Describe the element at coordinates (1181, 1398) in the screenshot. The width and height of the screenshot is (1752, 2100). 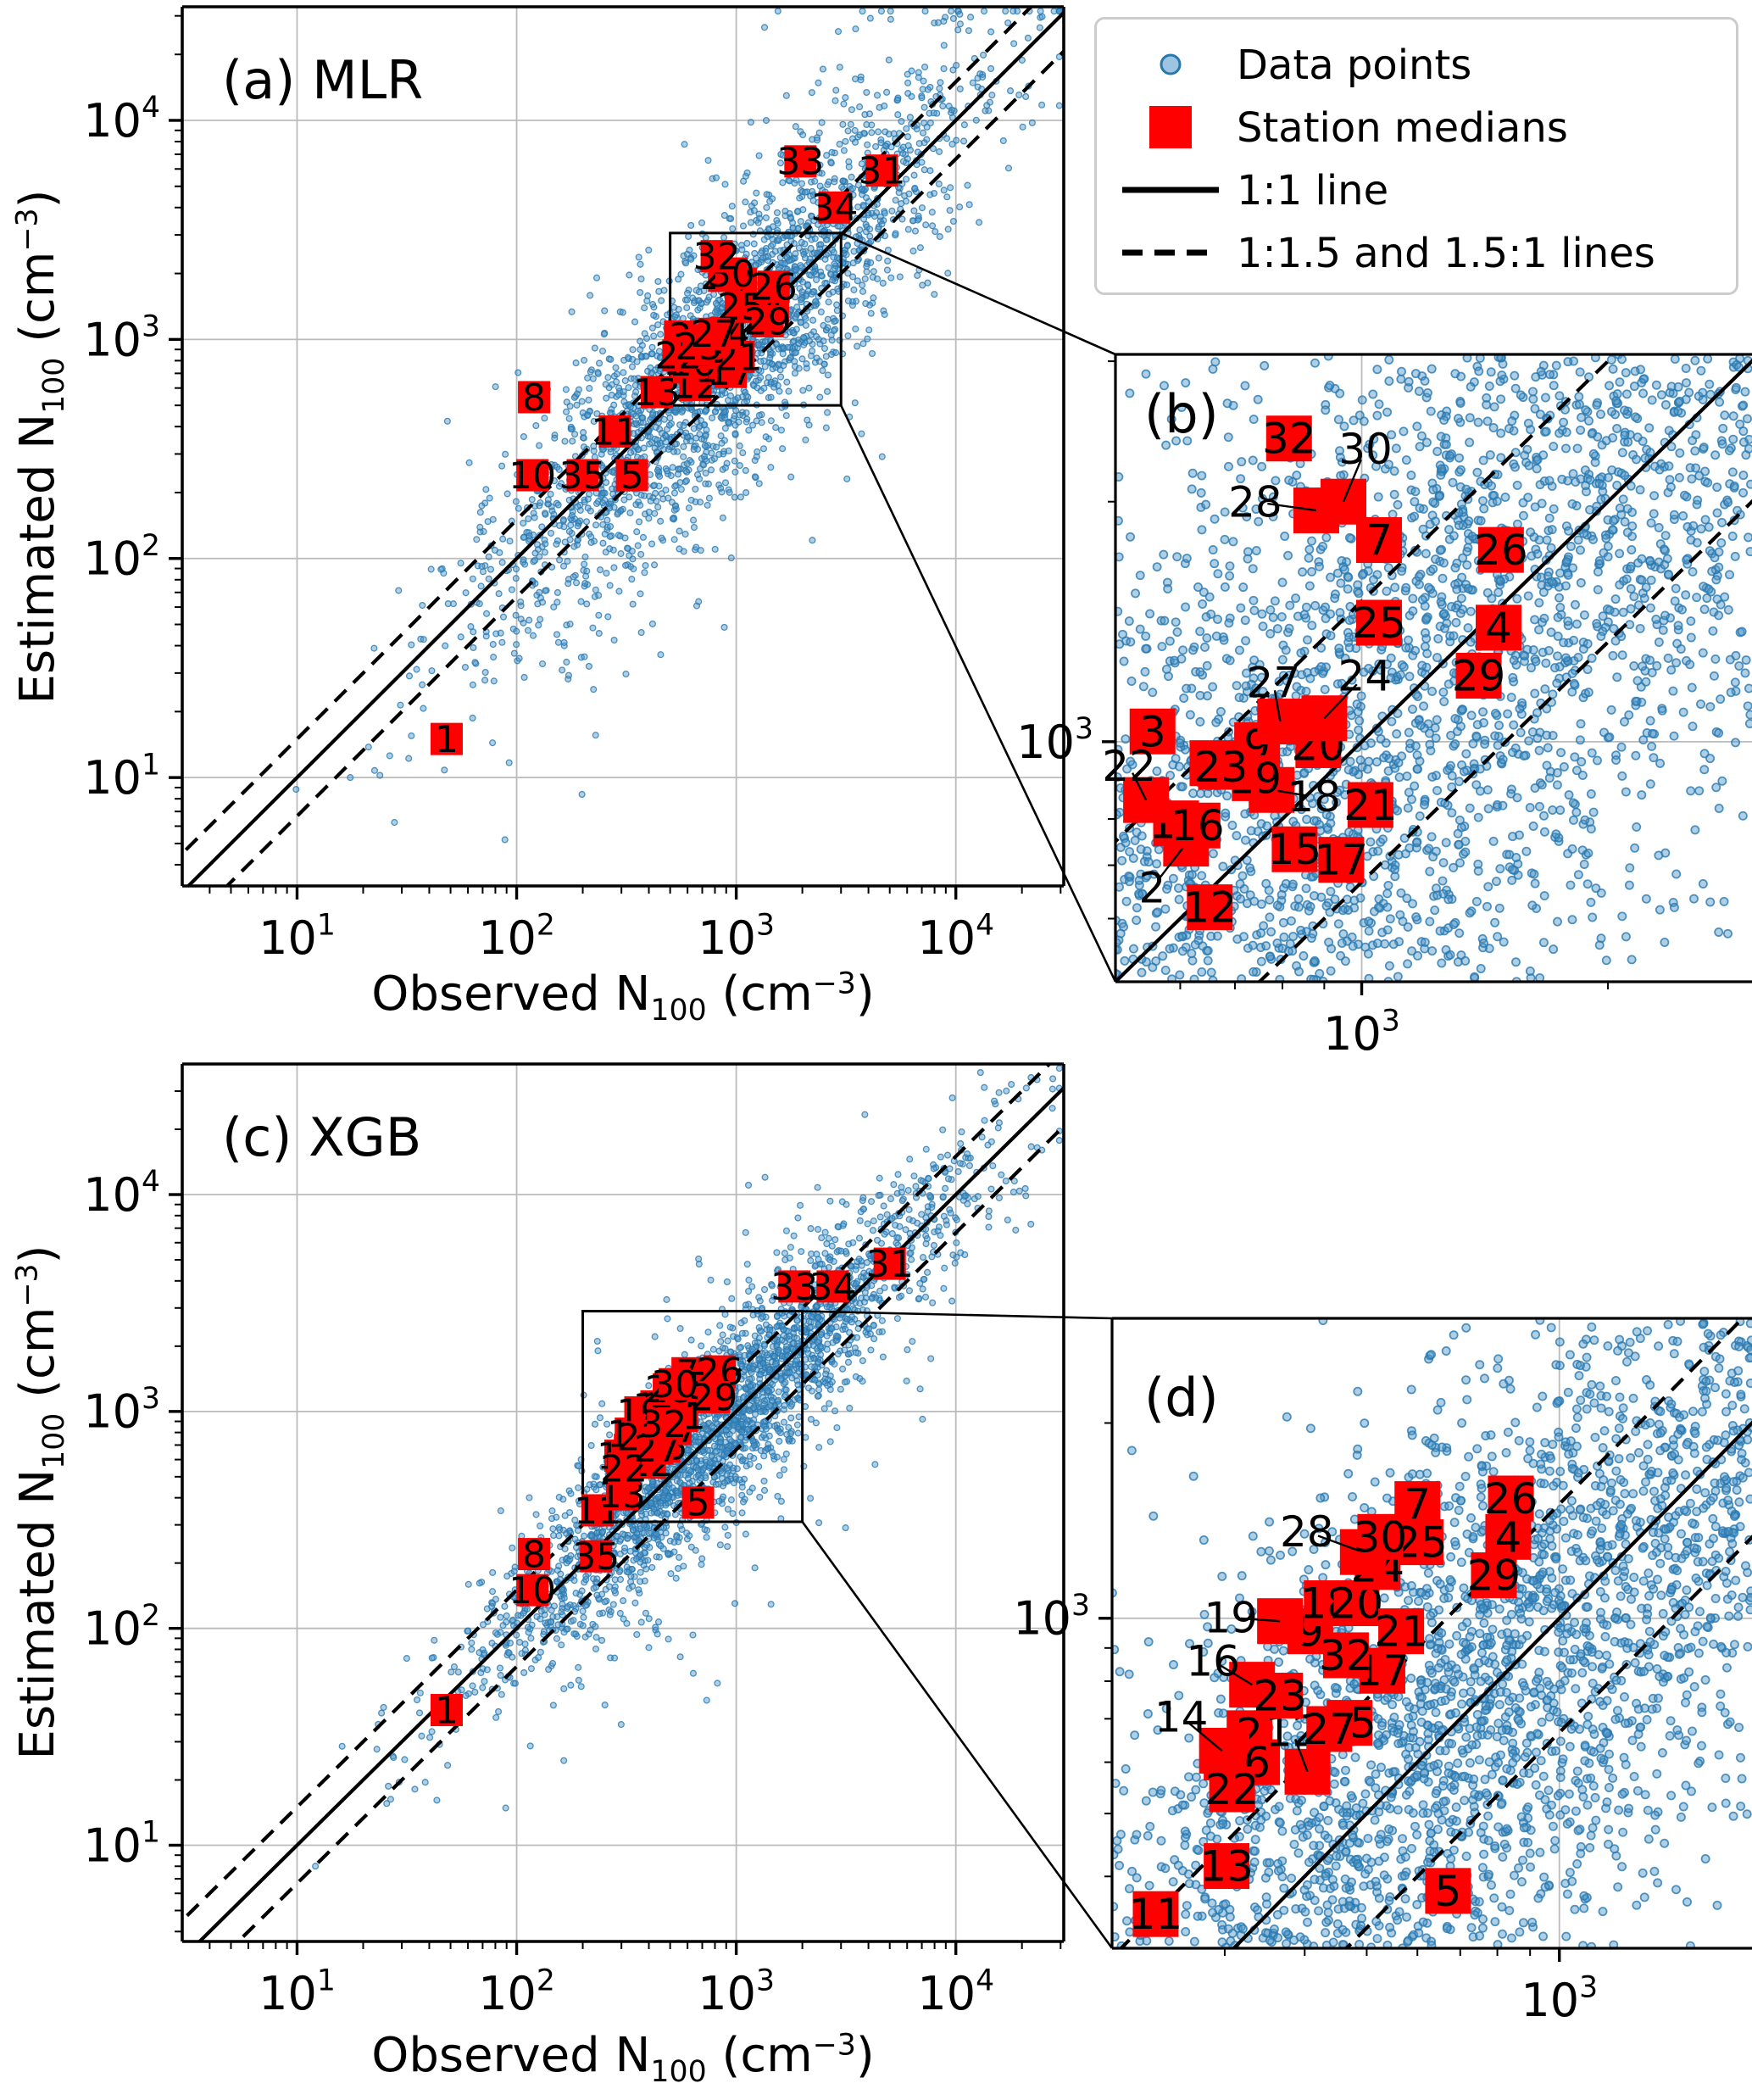
I see `panel-d-title: (d)` at that location.